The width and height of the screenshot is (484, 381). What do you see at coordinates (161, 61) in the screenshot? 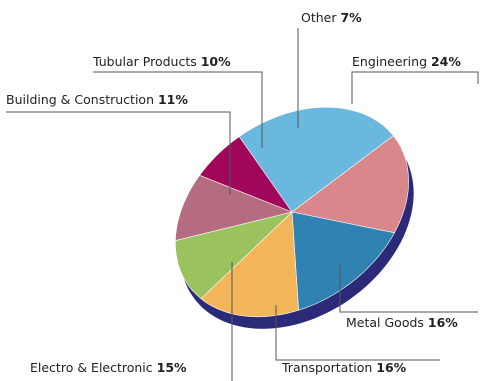
I see `label-tubular-products: Tubular Products 10%` at bounding box center [161, 61].